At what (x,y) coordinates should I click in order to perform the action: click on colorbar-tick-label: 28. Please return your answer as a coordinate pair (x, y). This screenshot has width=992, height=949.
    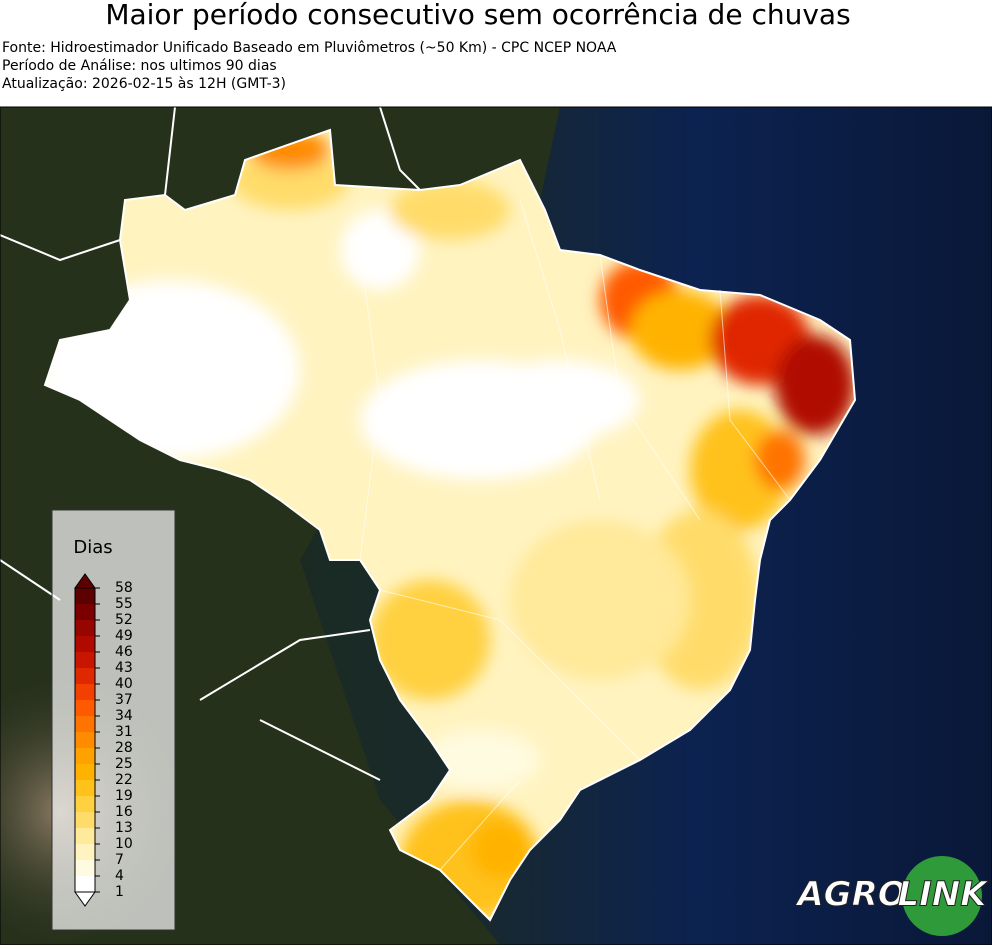
    Looking at the image, I should click on (124, 748).